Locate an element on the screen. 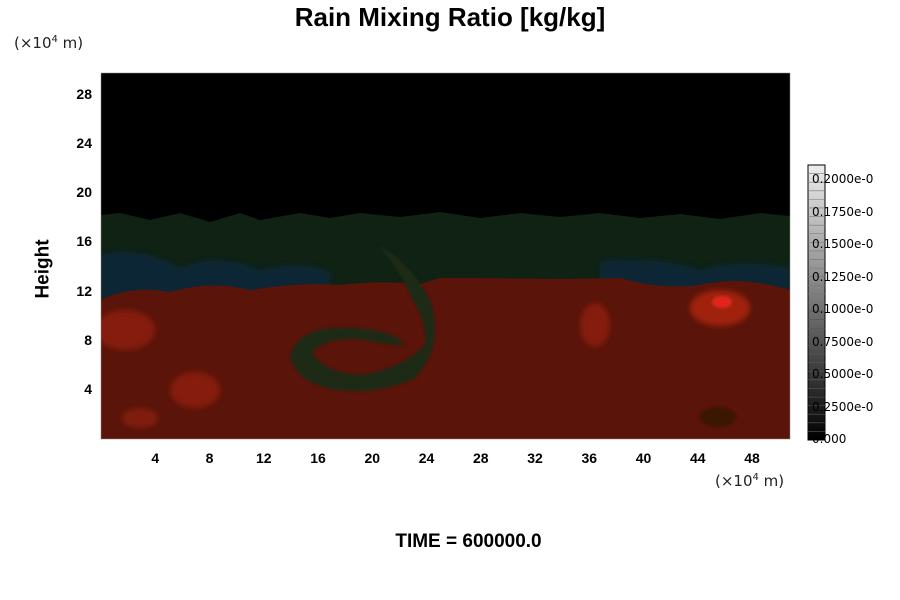 The height and width of the screenshot is (600, 900). rain-blob-mid is located at coordinates (595, 325).